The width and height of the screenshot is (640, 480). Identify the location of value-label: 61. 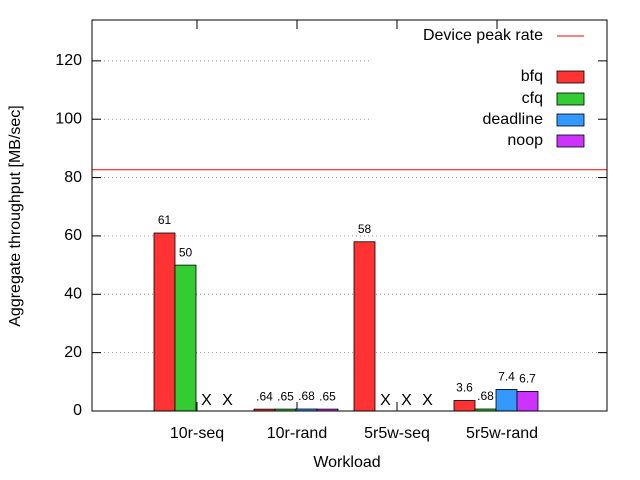
(165, 220).